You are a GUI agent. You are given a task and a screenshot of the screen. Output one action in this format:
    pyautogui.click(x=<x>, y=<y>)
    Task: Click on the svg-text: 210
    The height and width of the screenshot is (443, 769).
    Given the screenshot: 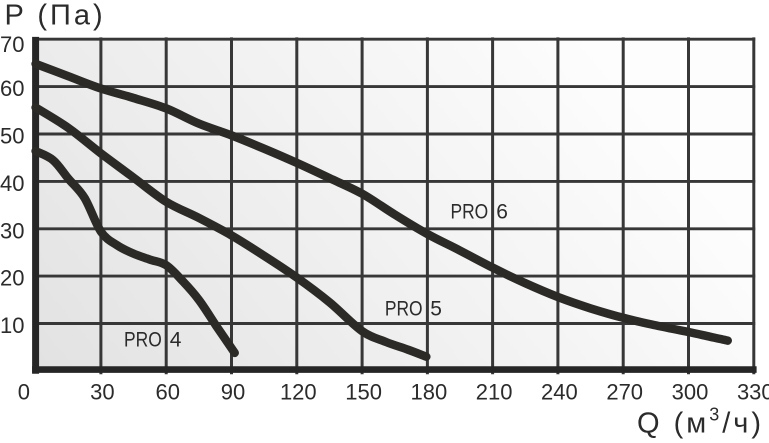 What is the action you would take?
    pyautogui.click(x=494, y=391)
    